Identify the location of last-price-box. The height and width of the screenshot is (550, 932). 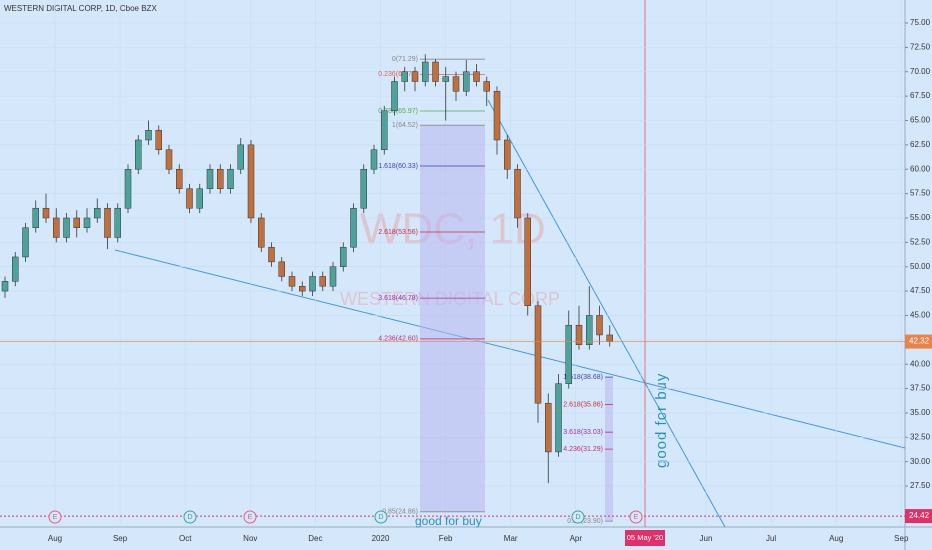
(918, 341).